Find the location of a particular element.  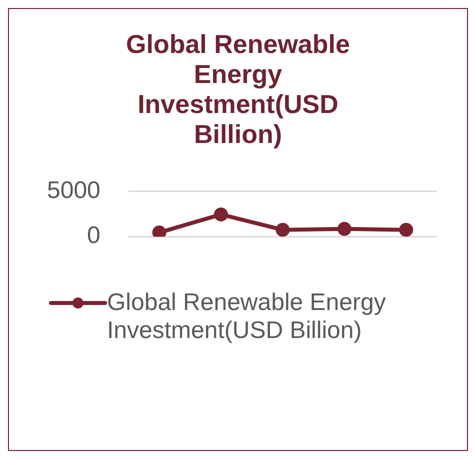

chart-title: Global Renewable Energy Investment(USD Billion) is located at coordinates (238, 89).